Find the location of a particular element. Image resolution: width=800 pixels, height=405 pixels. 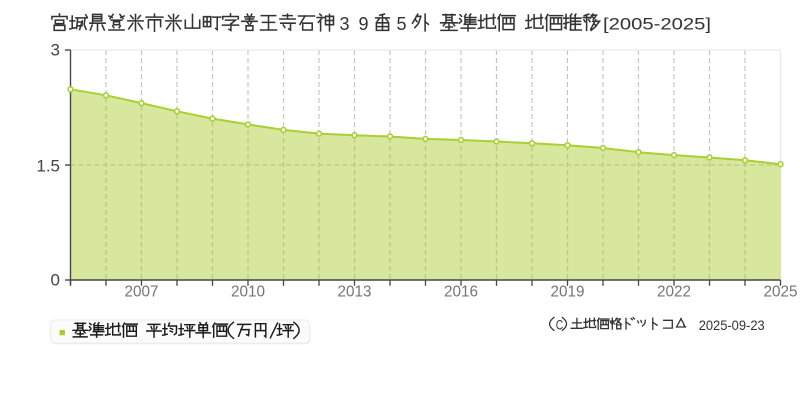

svg-text: 2007 is located at coordinates (142, 292).